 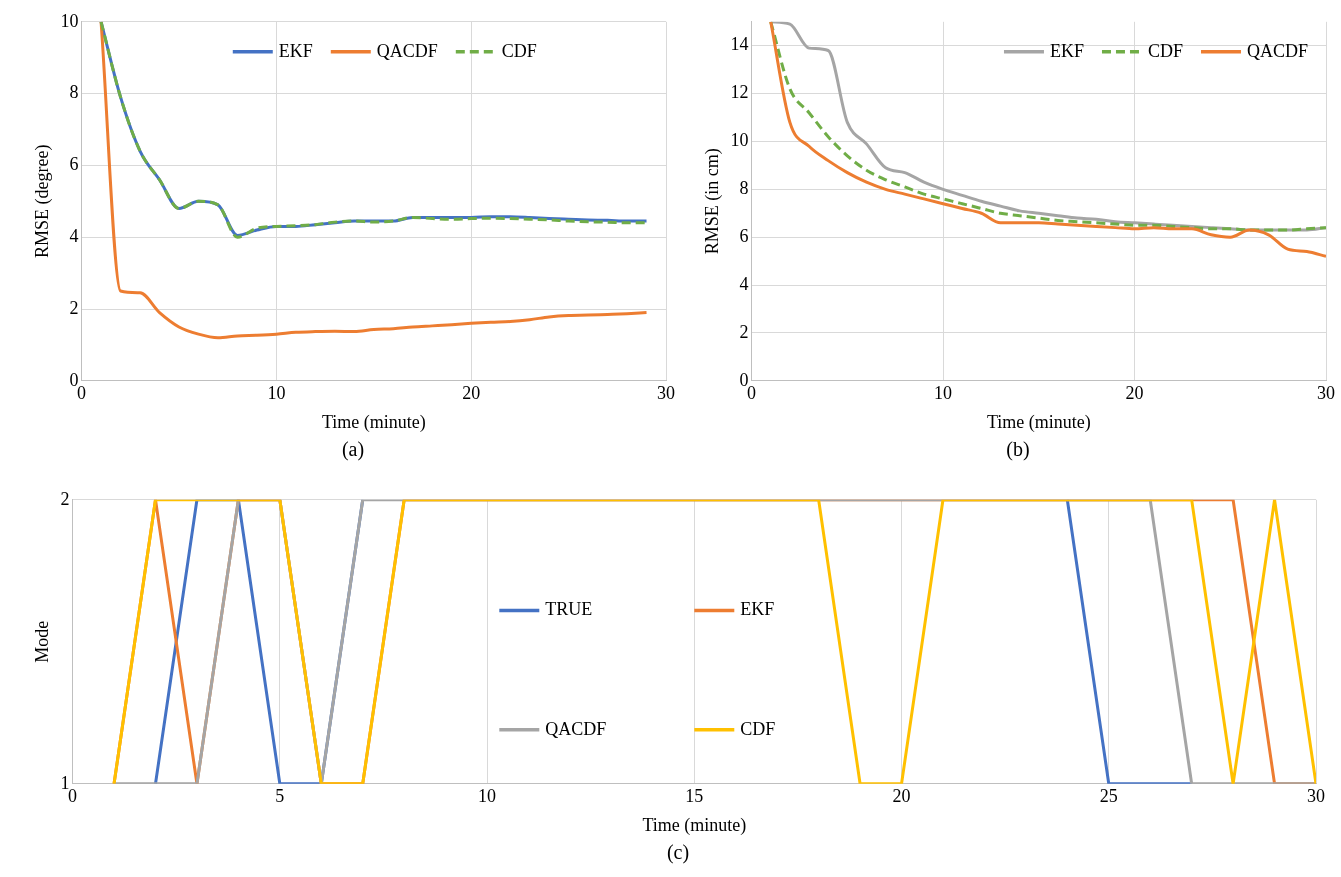 What do you see at coordinates (712, 201) in the screenshot?
I see `y-axis-title: RMSE (in cm)` at bounding box center [712, 201].